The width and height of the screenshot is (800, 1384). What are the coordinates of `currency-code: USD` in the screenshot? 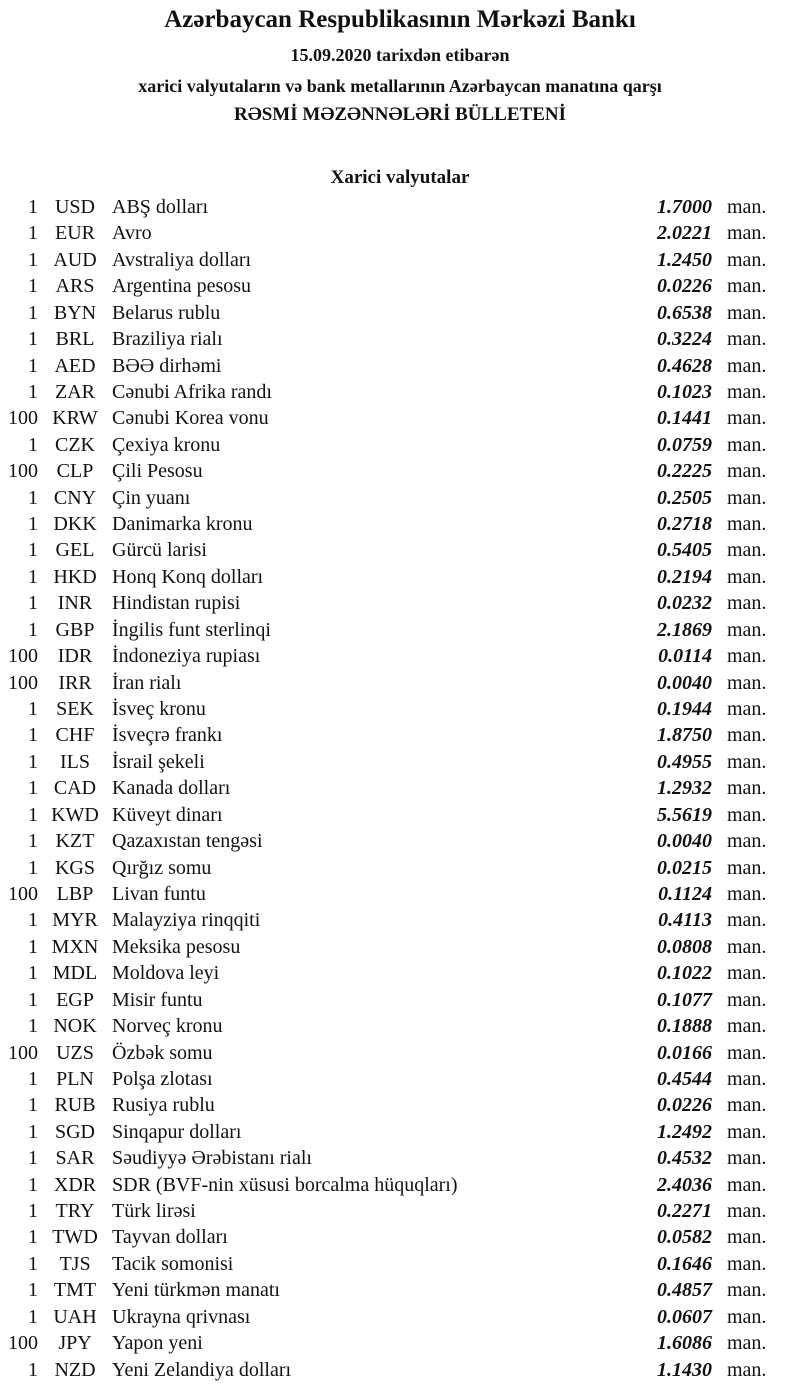 It's located at (74, 207).